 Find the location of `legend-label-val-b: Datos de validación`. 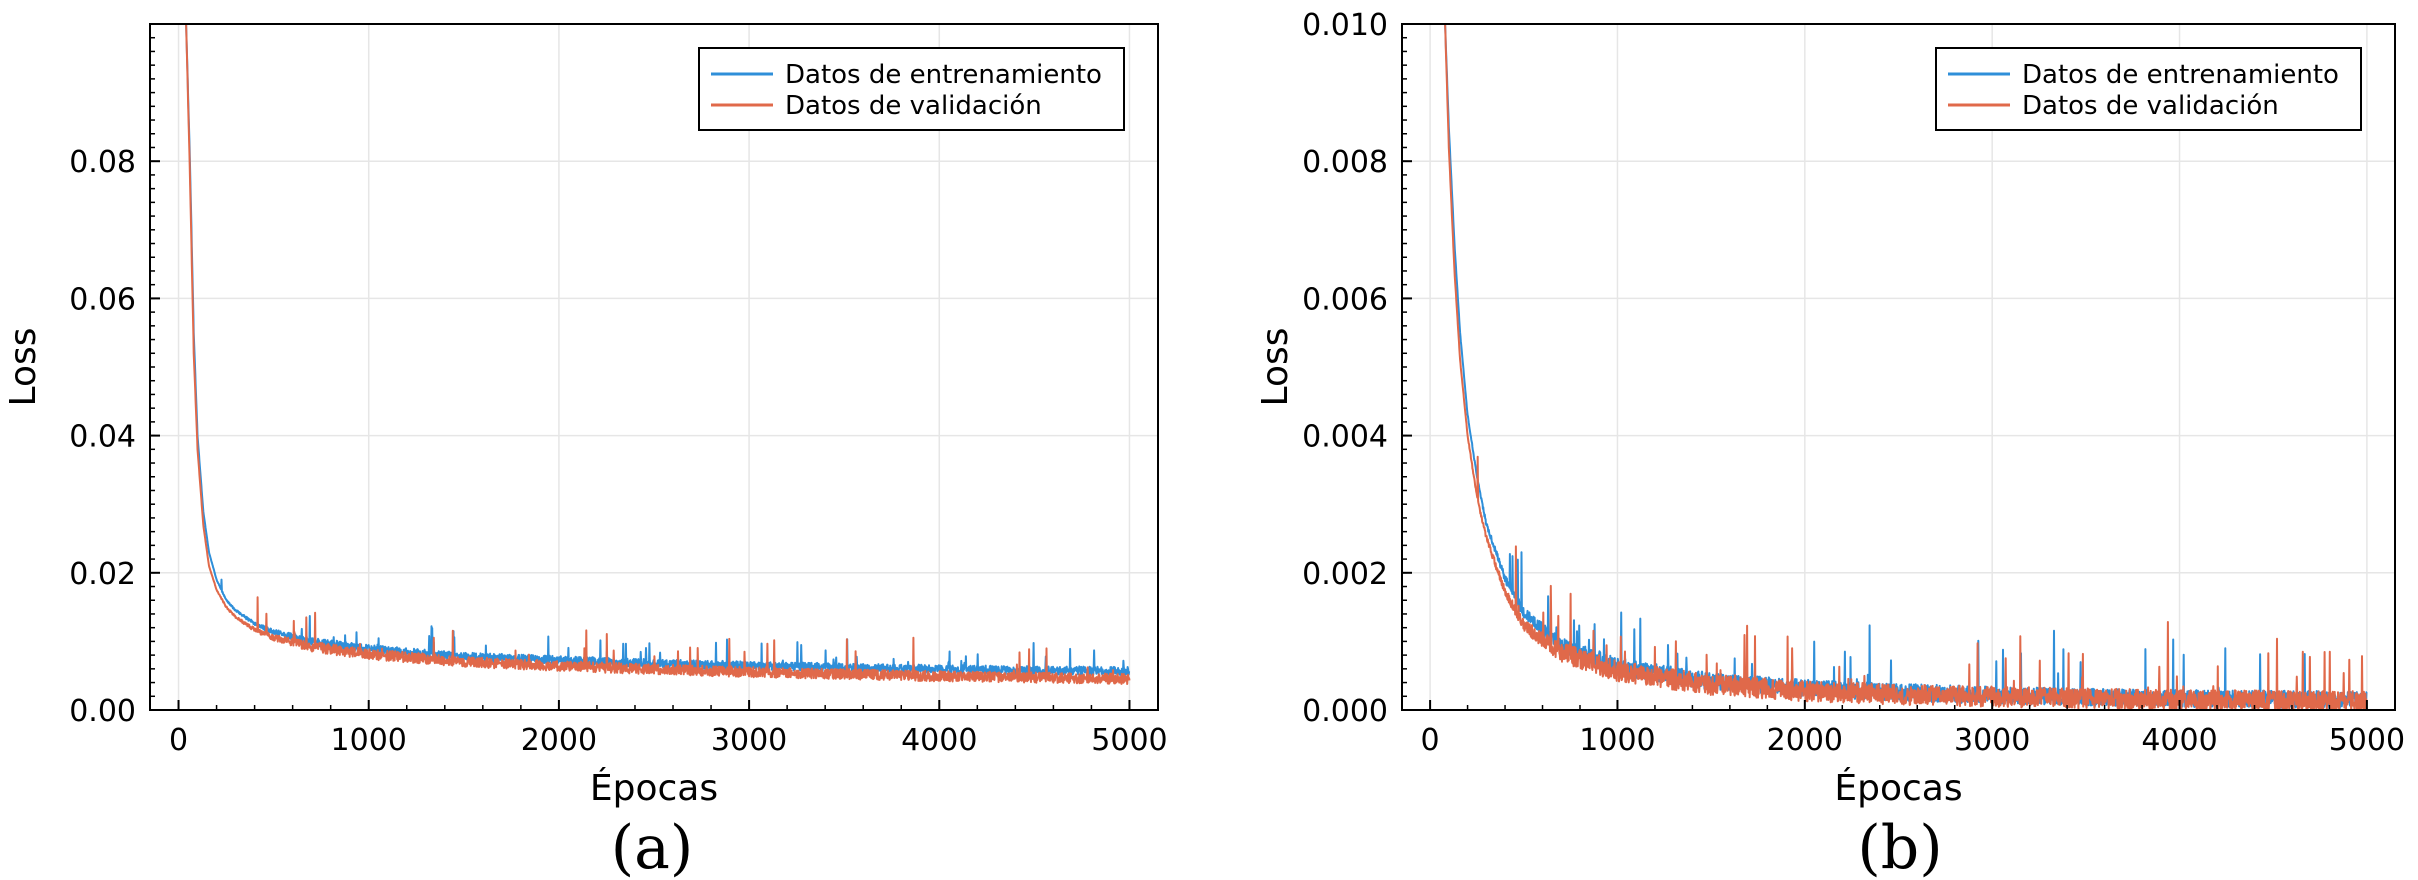

legend-label-val-b: Datos de validación is located at coordinates (2150, 106).